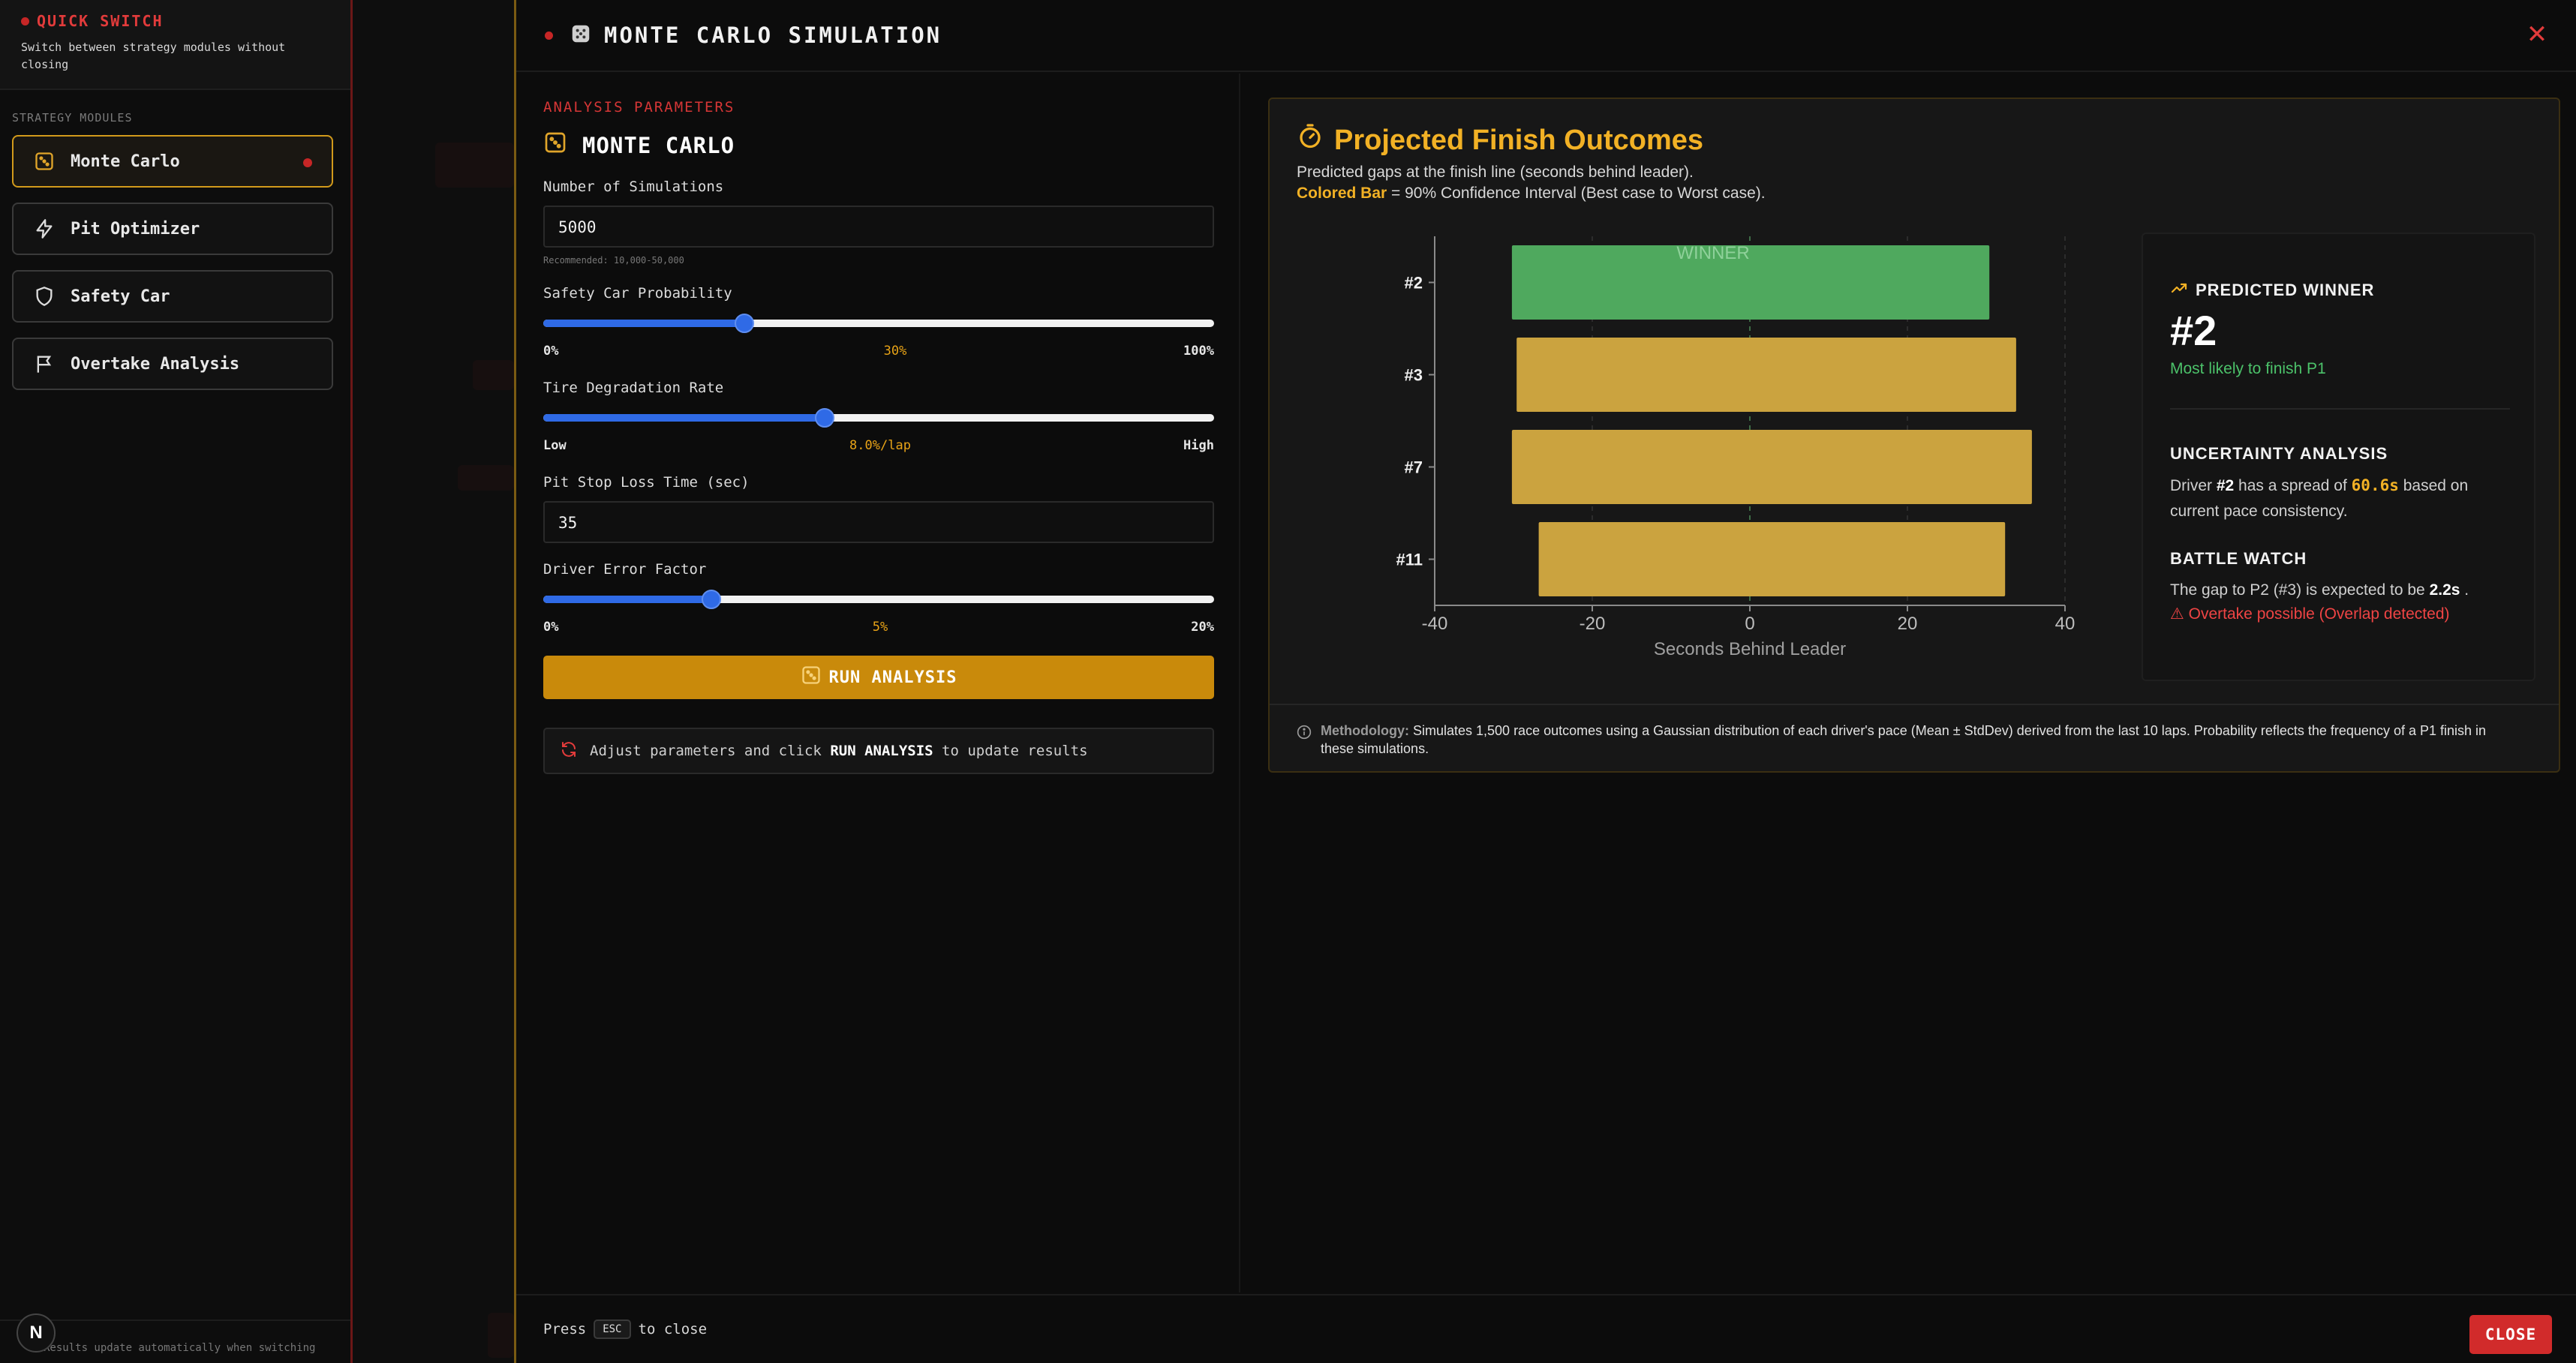 The width and height of the screenshot is (2576, 1363). I want to click on adjust-hint-prefix: Adjust parameters and click, so click(706, 751).